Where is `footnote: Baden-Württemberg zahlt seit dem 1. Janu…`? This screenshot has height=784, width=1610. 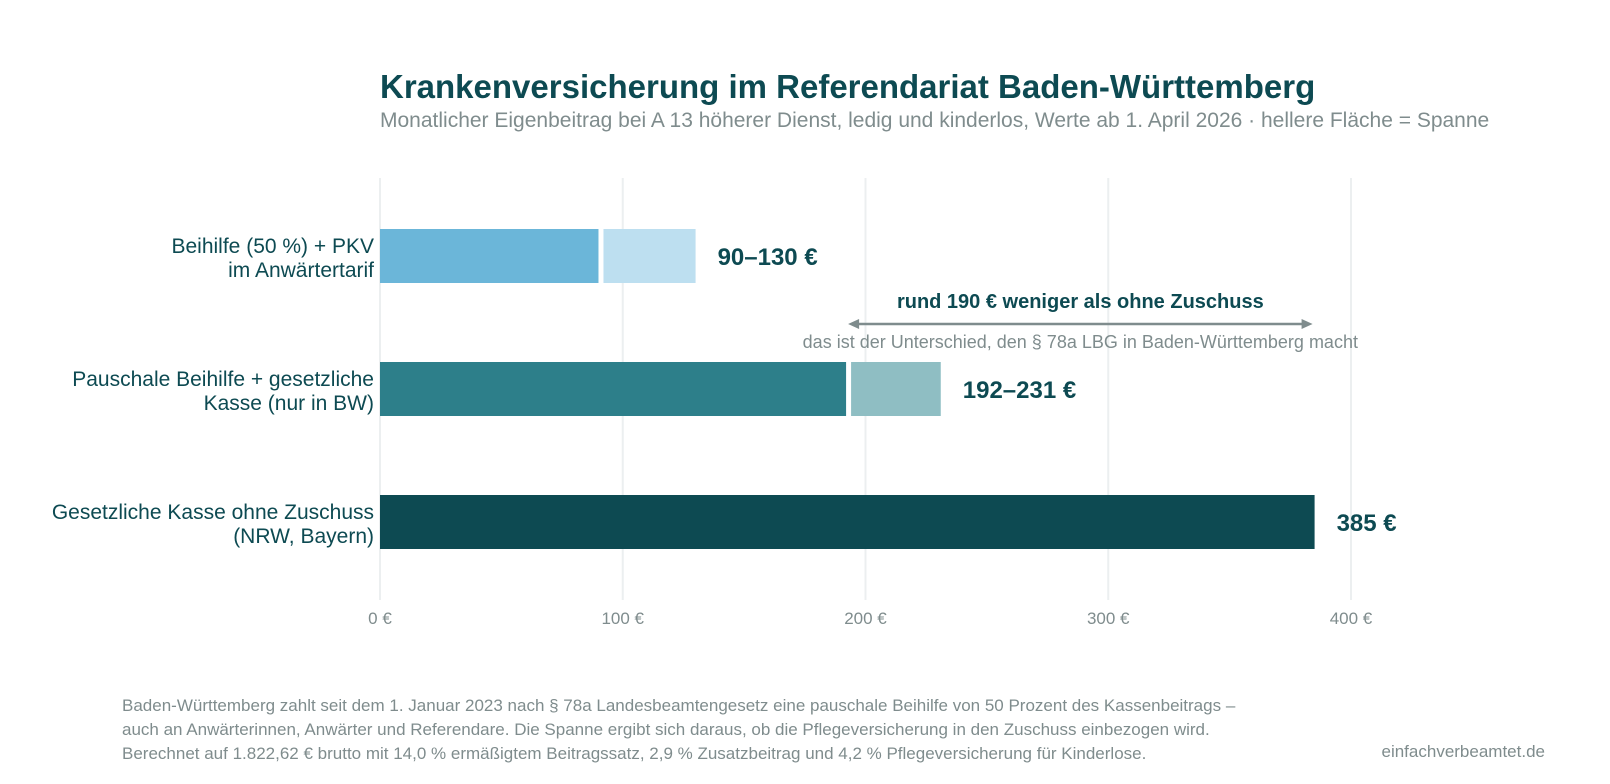
footnote: Baden-Württemberg zahlt seit dem 1. Janu… is located at coordinates (732, 730).